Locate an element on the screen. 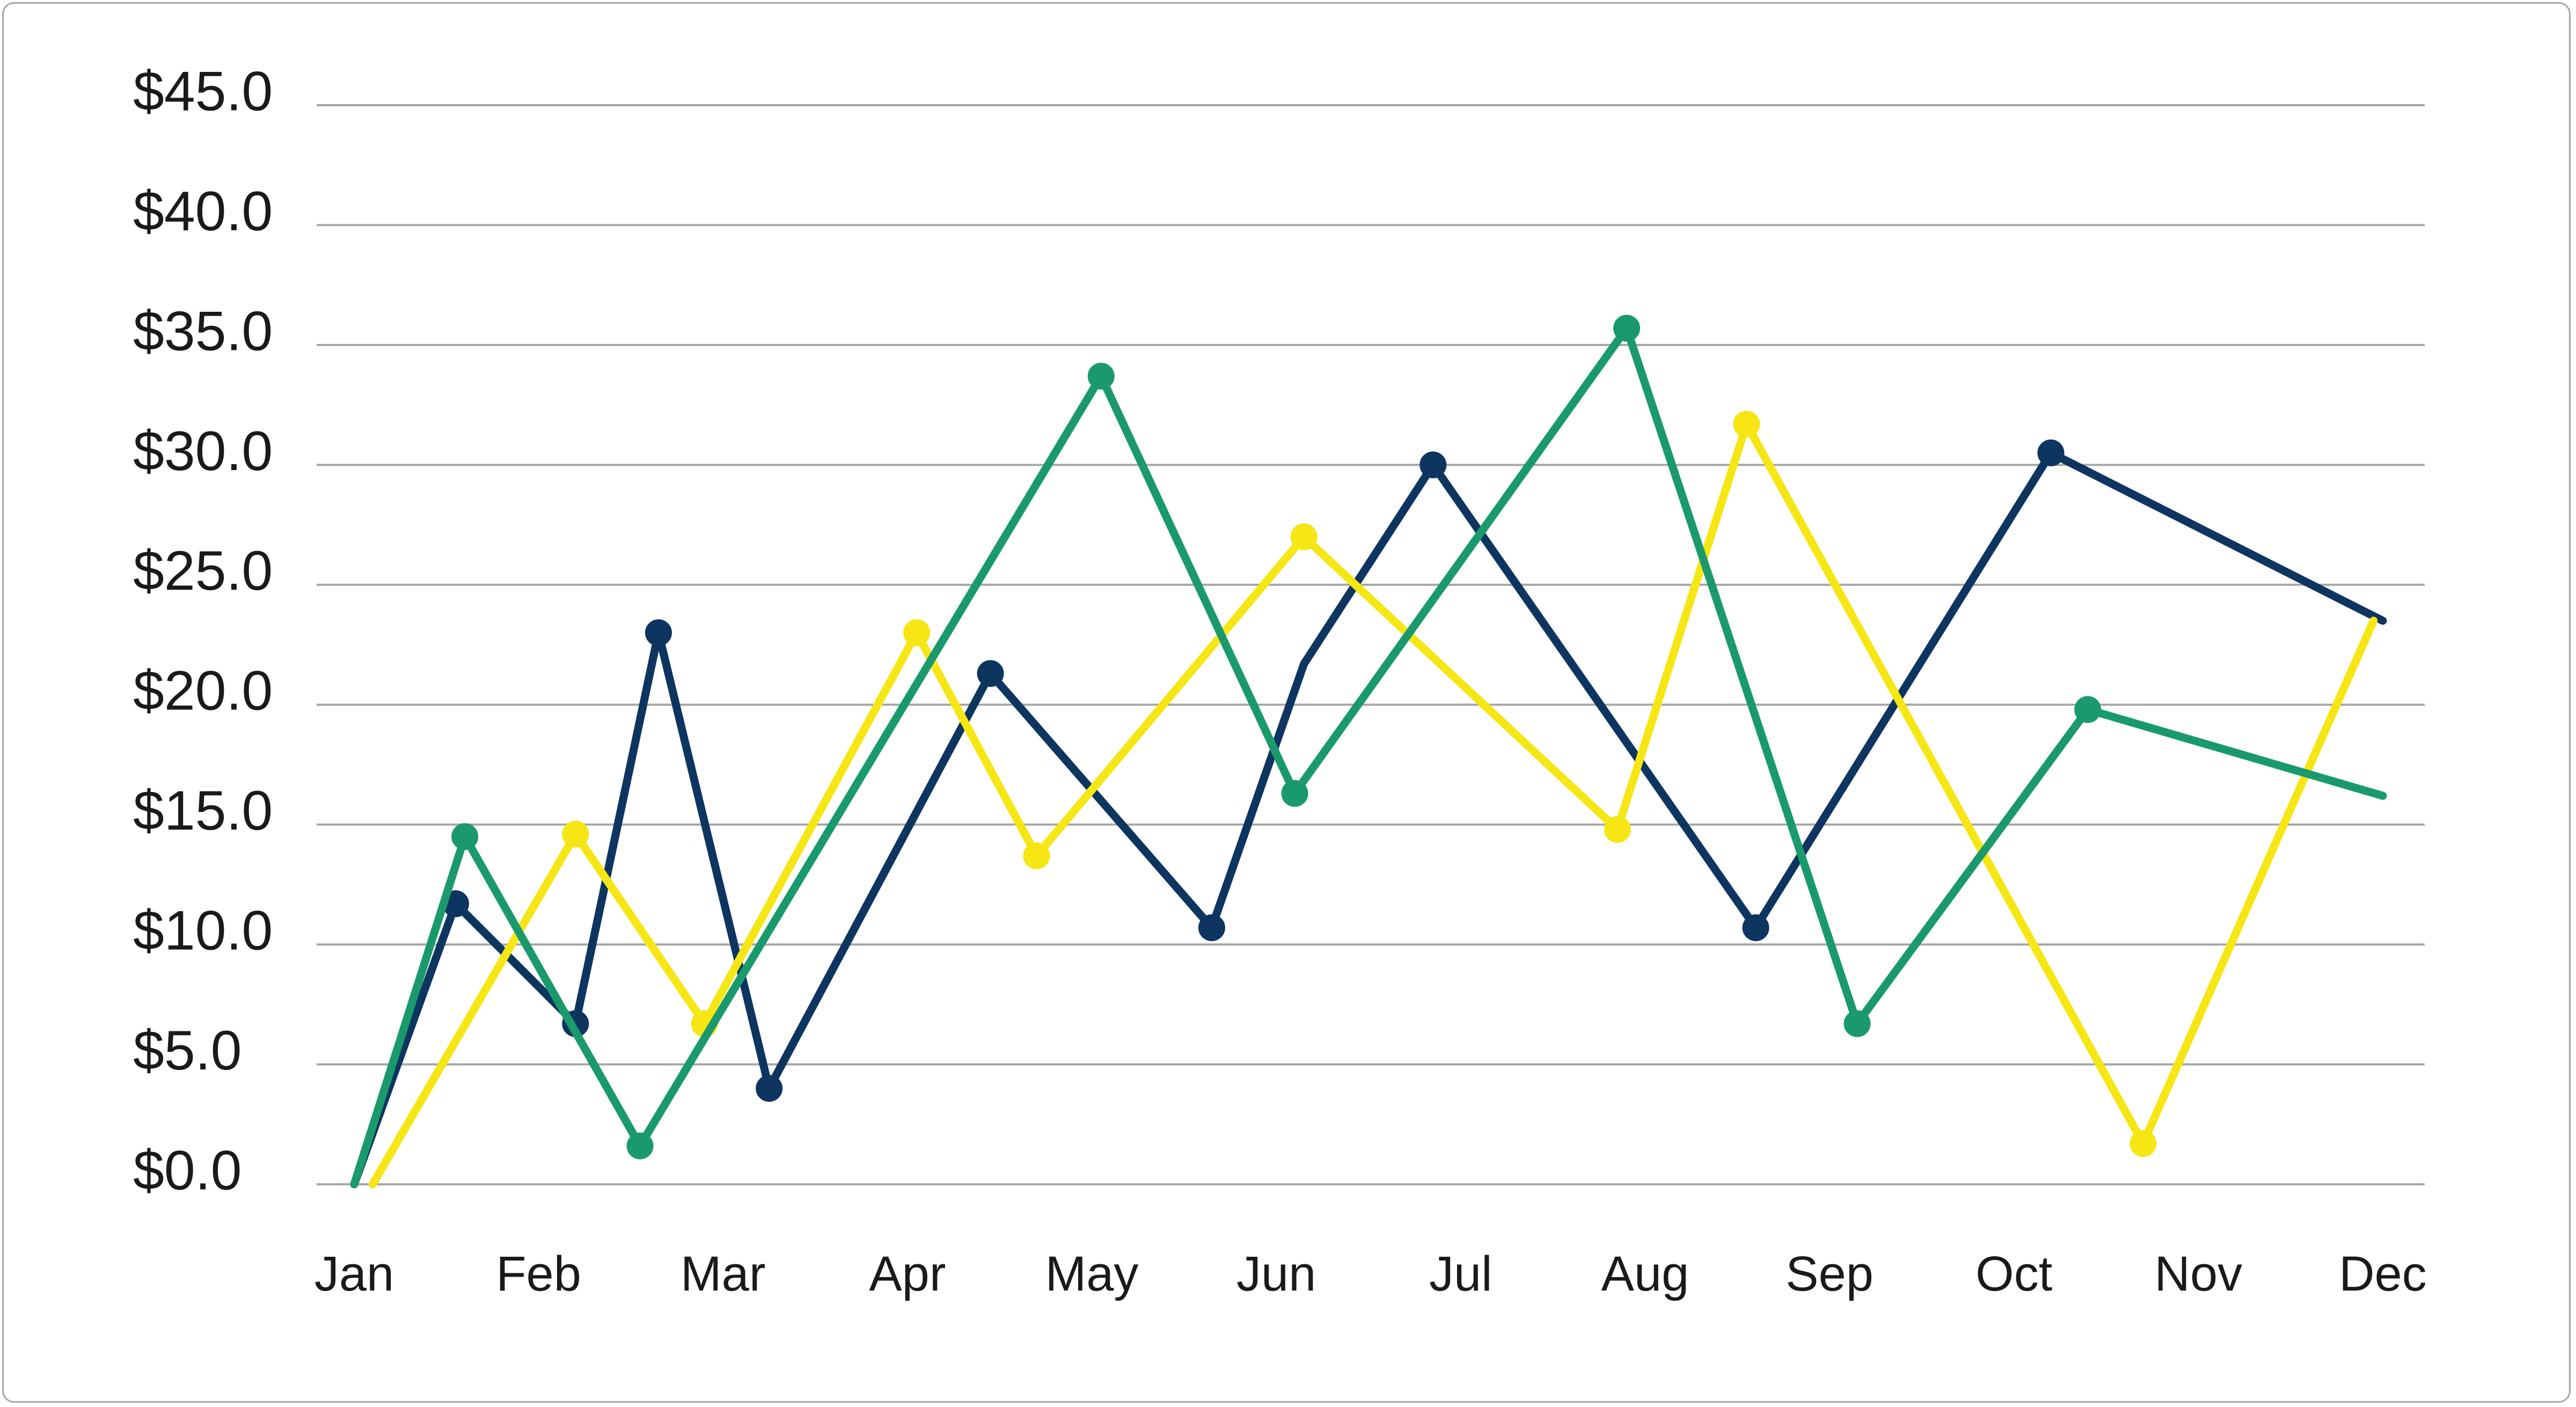 This screenshot has height=1407, width=2576. y-tick-label: $35.0 is located at coordinates (203, 331).